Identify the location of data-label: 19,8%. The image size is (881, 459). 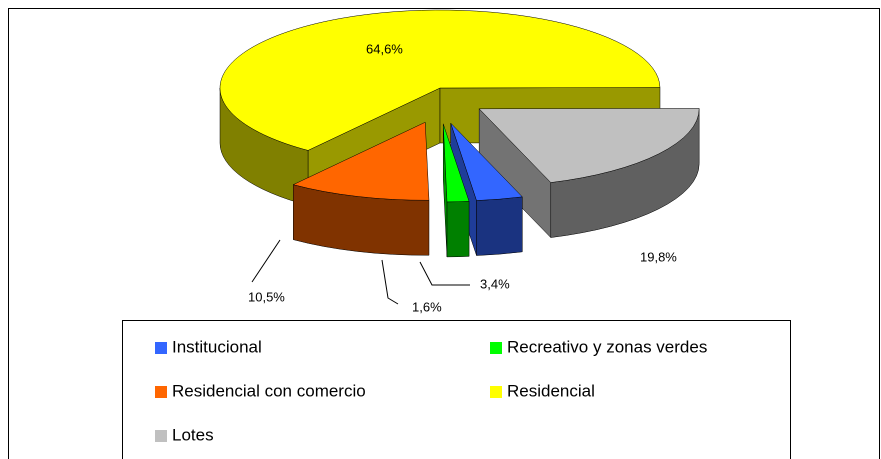
(658, 256).